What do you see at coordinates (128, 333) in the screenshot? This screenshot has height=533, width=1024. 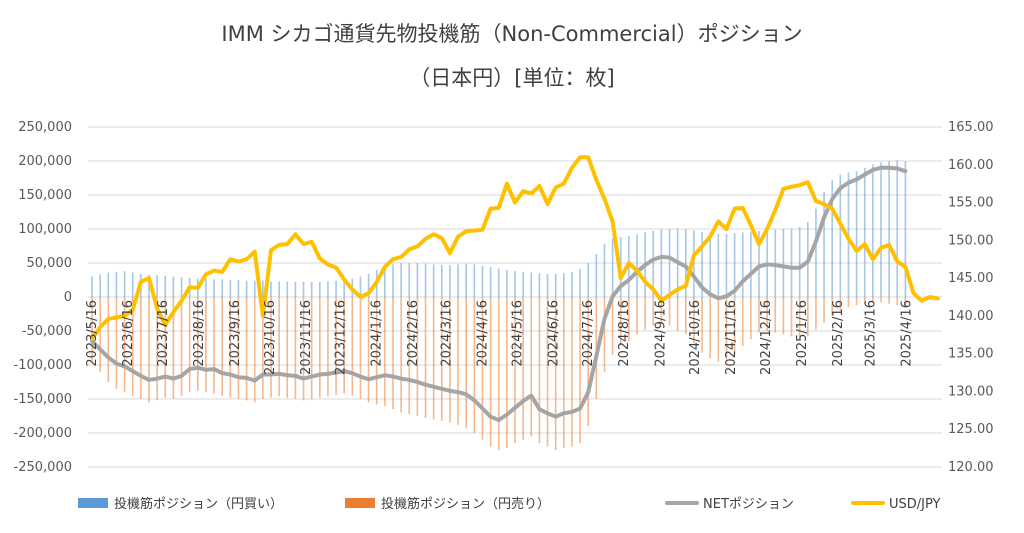 I see `x-tick-label: 2023/6/16` at bounding box center [128, 333].